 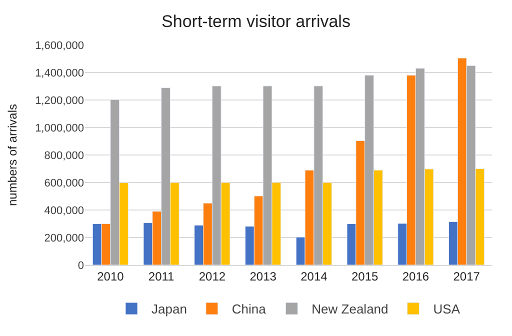 What do you see at coordinates (110, 276) in the screenshot?
I see `x-tick-label: 2010` at bounding box center [110, 276].